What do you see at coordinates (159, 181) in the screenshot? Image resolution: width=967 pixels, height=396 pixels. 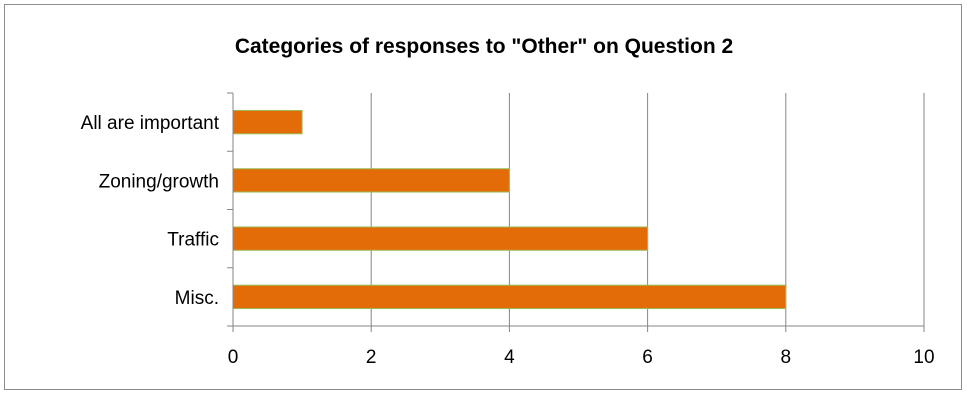 I see `y-tick-label: Zoning/growth` at bounding box center [159, 181].